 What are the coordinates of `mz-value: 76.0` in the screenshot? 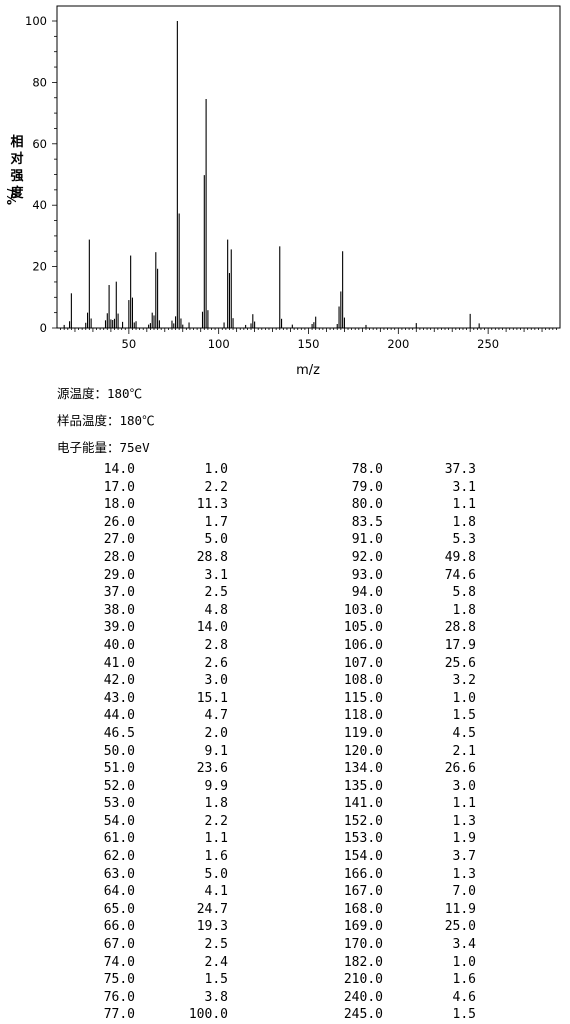 It's located at (119, 997).